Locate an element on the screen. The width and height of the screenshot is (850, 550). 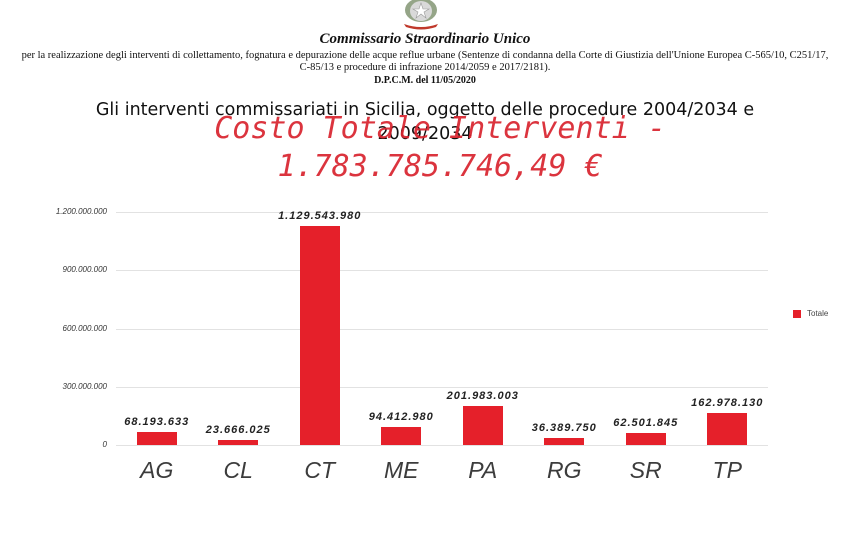
bar-tp is located at coordinates (727, 429).